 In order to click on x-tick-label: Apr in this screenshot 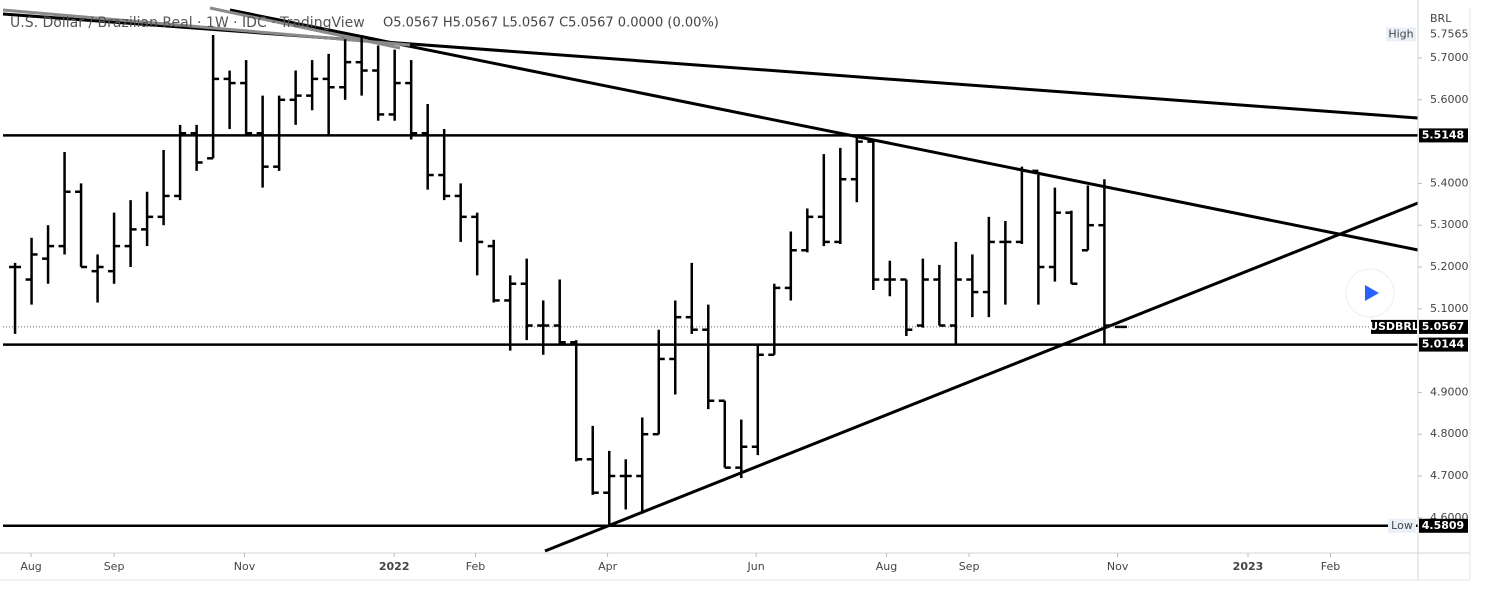, I will do `click(608, 566)`.